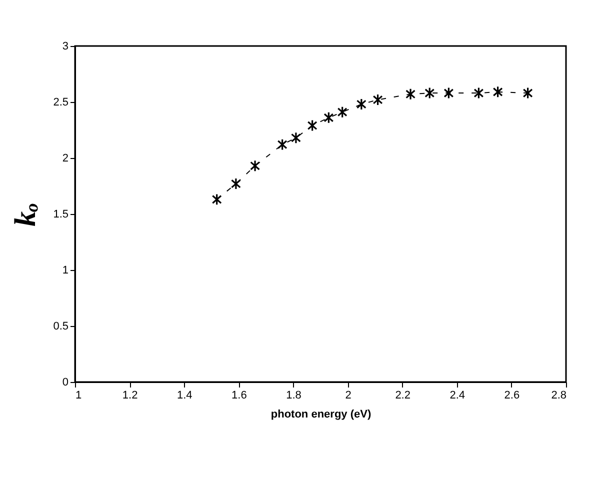 This screenshot has height=479, width=613. Describe the element at coordinates (60, 214) in the screenshot. I see `y-tick-label: 1.5` at that location.